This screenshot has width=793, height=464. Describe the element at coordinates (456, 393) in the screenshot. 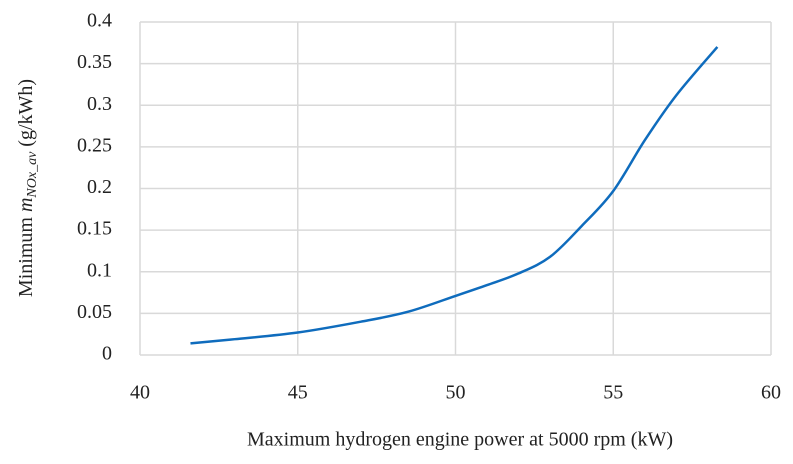

I see `x-tick-label: 50` at that location.